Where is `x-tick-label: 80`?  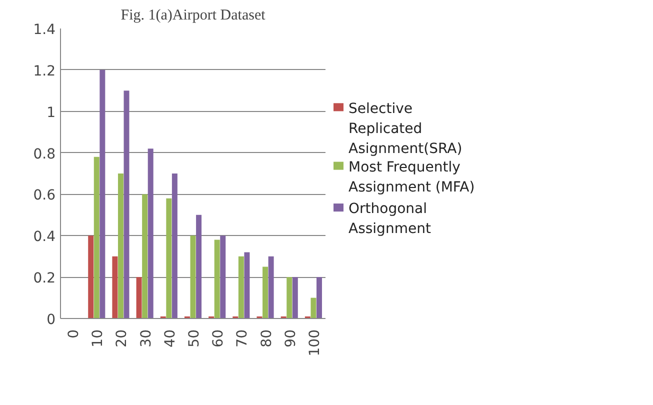 x-tick-label: 80 is located at coordinates (266, 338).